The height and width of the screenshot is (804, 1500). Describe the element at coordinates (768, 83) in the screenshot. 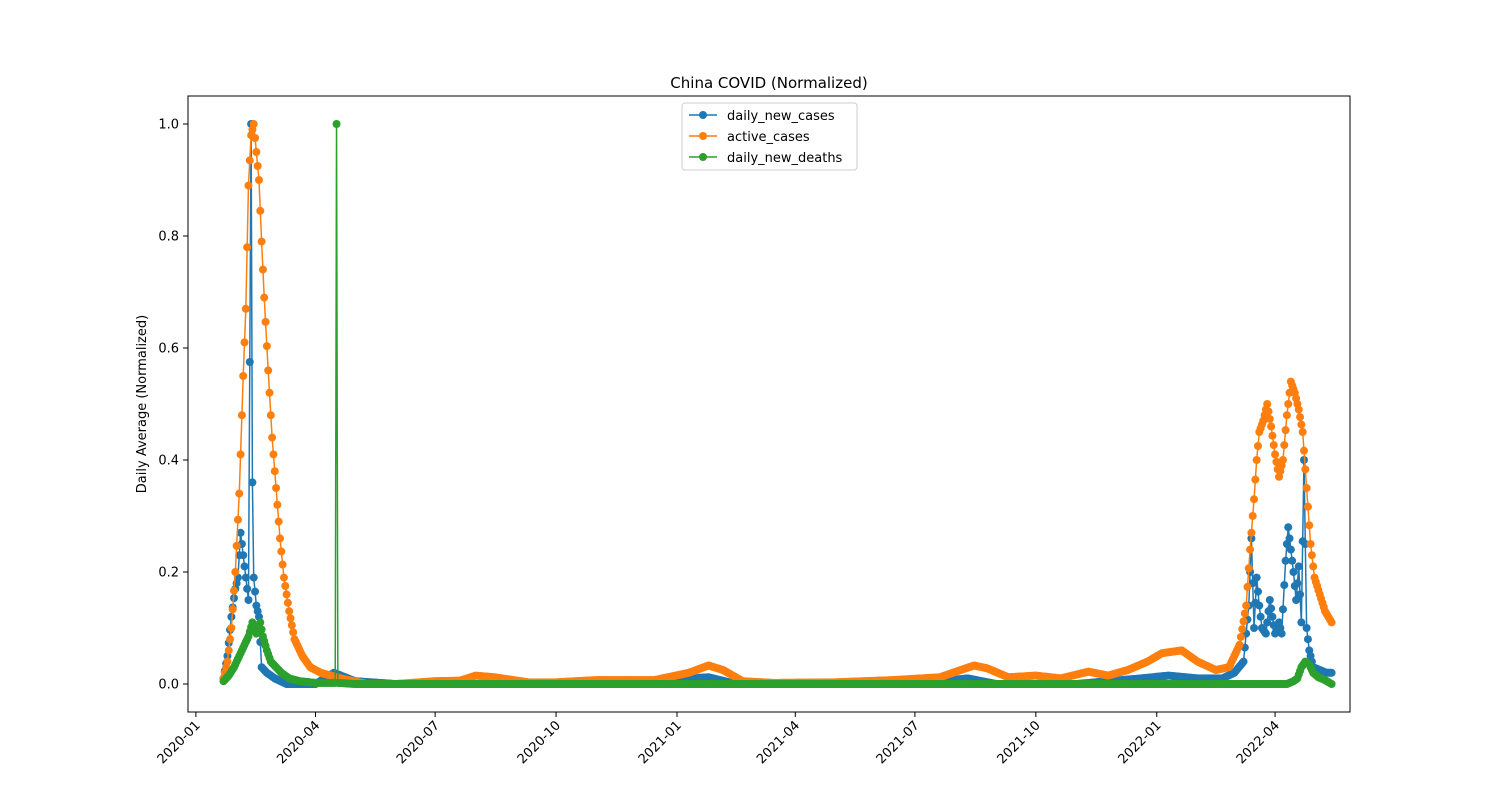

I see `chart-title: China COVID (Normalized)` at that location.